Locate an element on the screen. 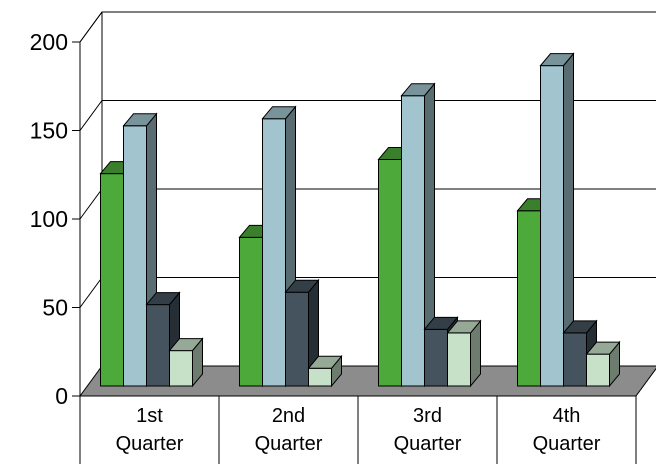 The height and width of the screenshot is (464, 656). y-tick-label: 0 is located at coordinates (61, 396).